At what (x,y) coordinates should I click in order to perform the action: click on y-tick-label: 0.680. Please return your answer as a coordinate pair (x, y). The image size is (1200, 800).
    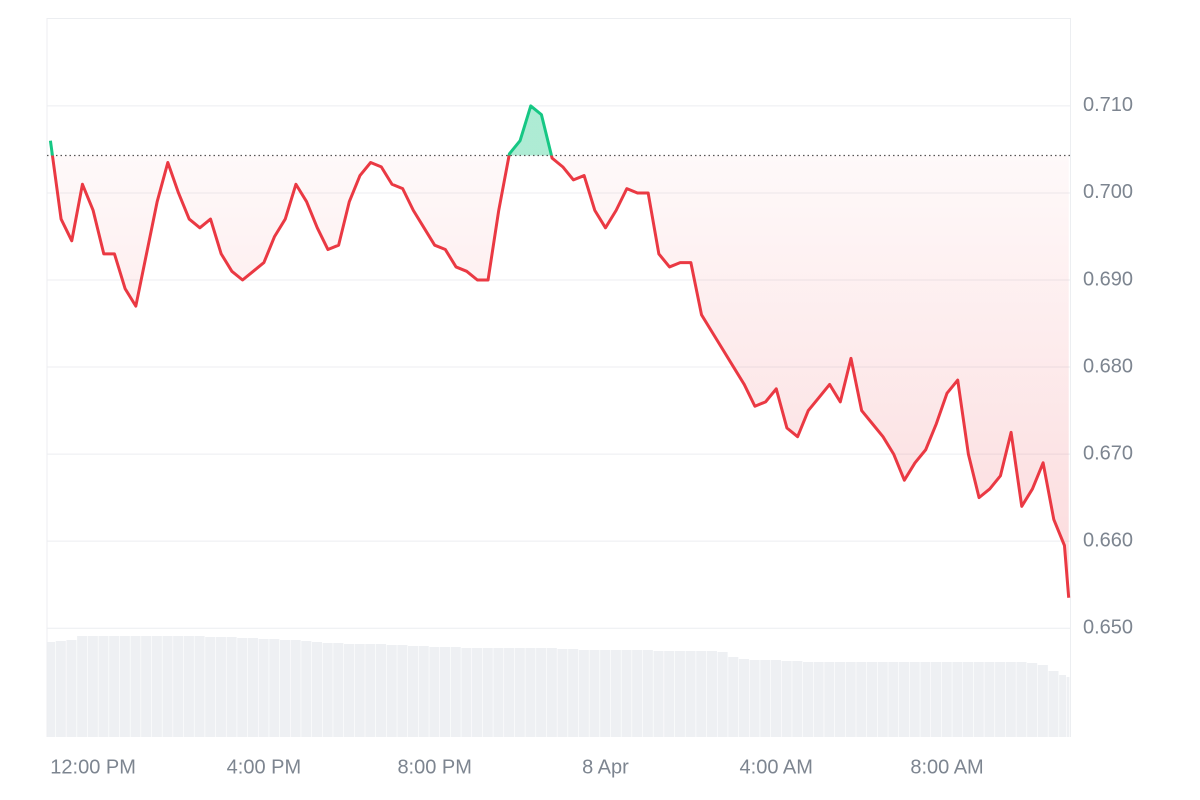
    Looking at the image, I should click on (1108, 366).